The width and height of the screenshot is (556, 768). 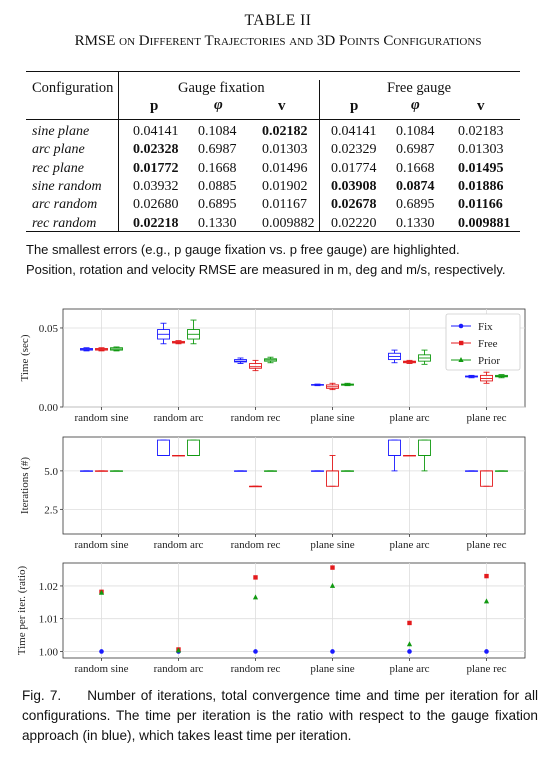 I want to click on table-row-label: rec random, so click(x=64, y=223).